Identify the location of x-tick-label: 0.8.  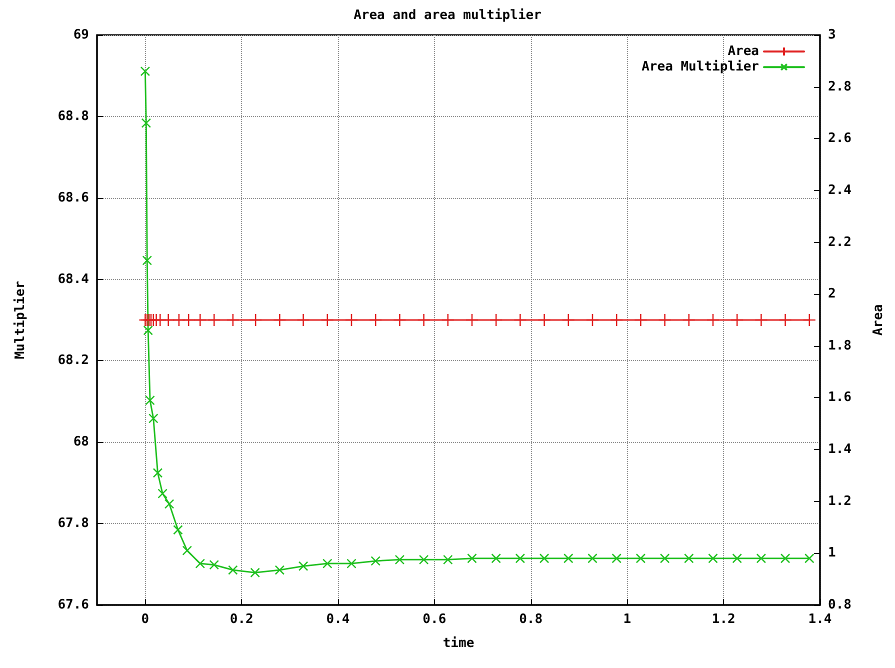
(531, 619).